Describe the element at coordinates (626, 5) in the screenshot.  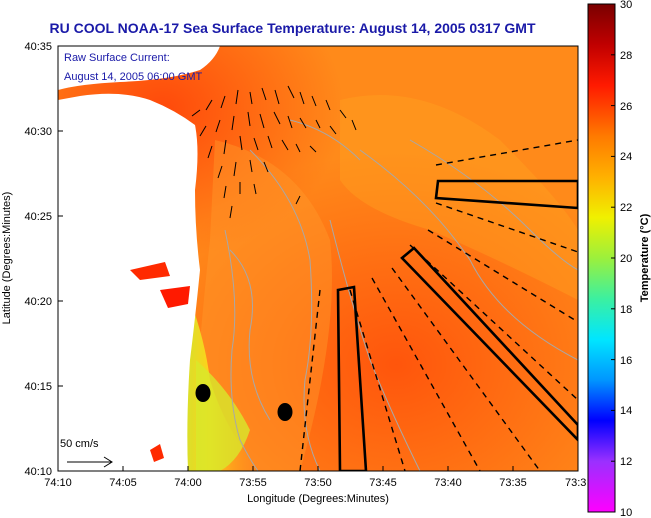
I see `colorbar-tick: 30` at that location.